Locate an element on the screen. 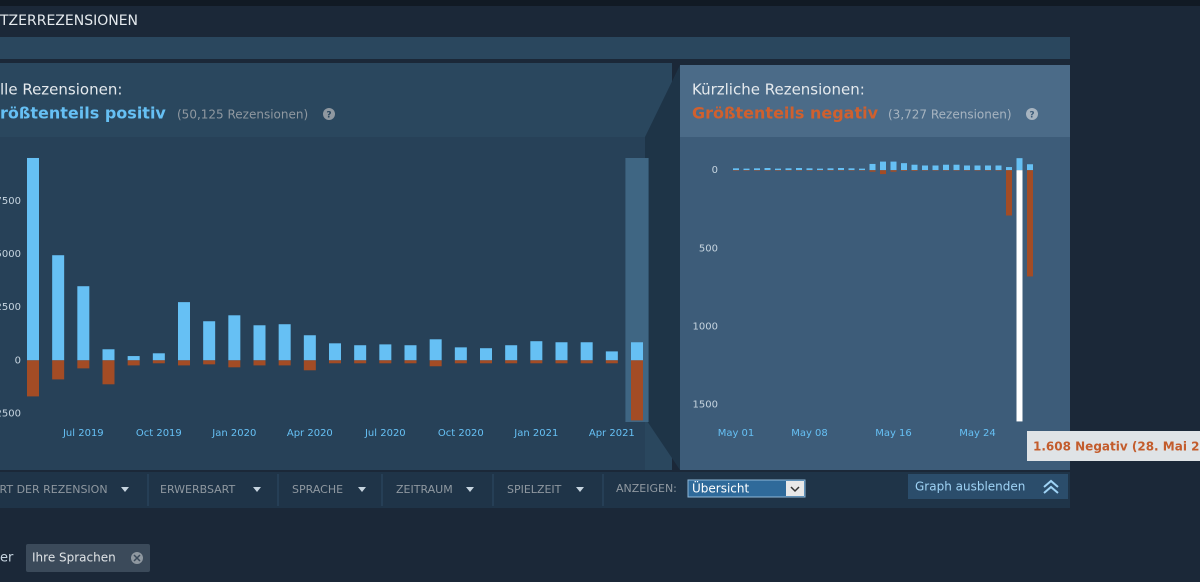  language-tag is located at coordinates (88, 558).